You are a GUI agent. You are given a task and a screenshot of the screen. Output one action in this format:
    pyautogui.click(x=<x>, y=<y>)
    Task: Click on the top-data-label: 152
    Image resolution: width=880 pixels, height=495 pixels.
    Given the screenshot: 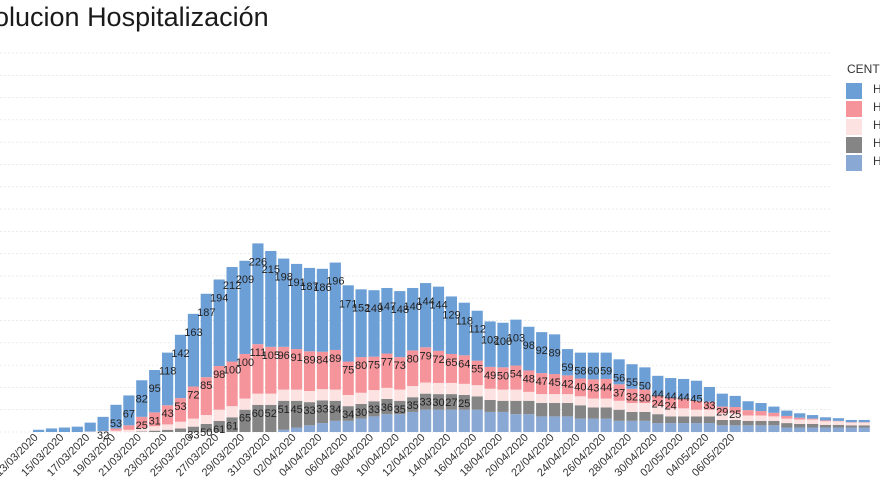 What is the action you would take?
    pyautogui.click(x=361, y=308)
    